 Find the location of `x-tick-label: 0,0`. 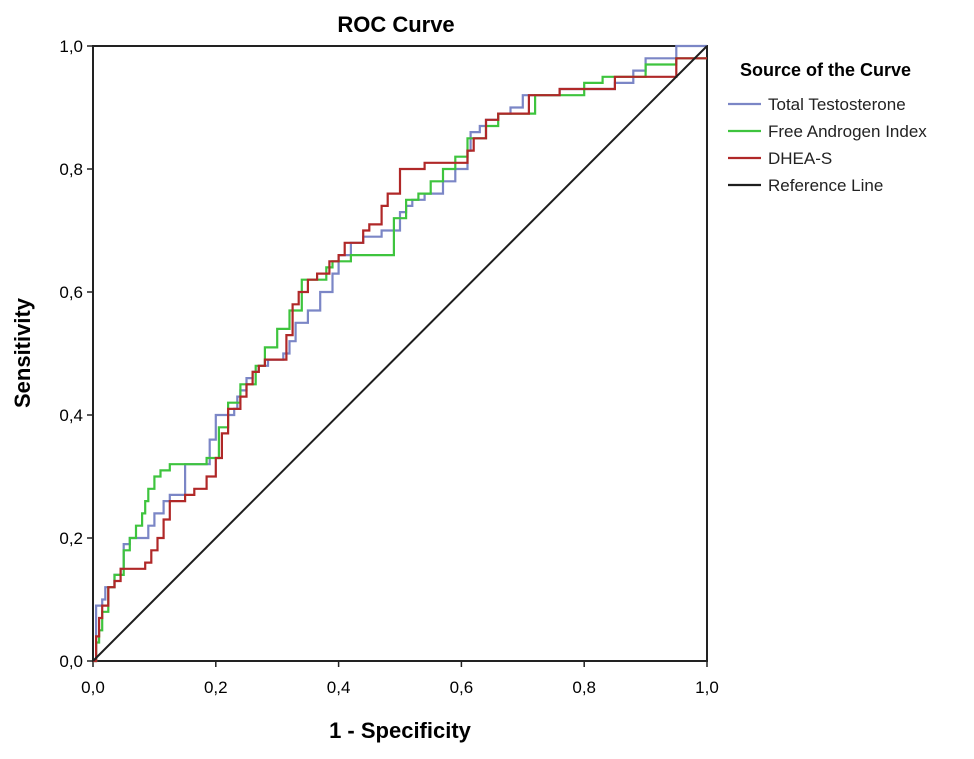

x-tick-label: 0,0 is located at coordinates (93, 687).